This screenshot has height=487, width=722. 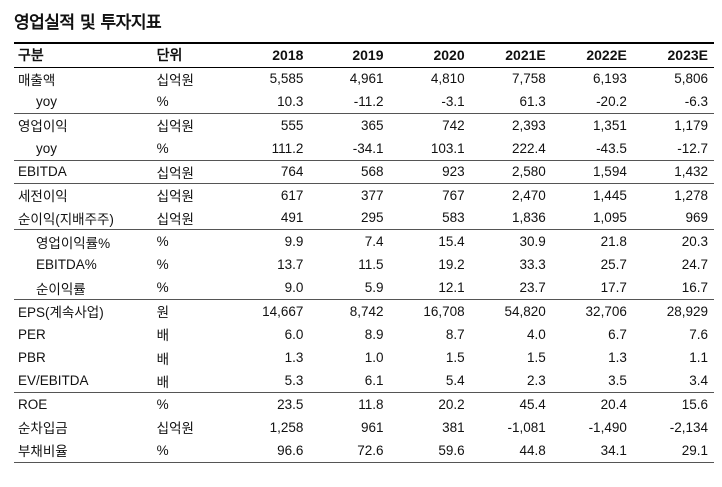 I want to click on cell-value: 555, so click(x=267, y=124).